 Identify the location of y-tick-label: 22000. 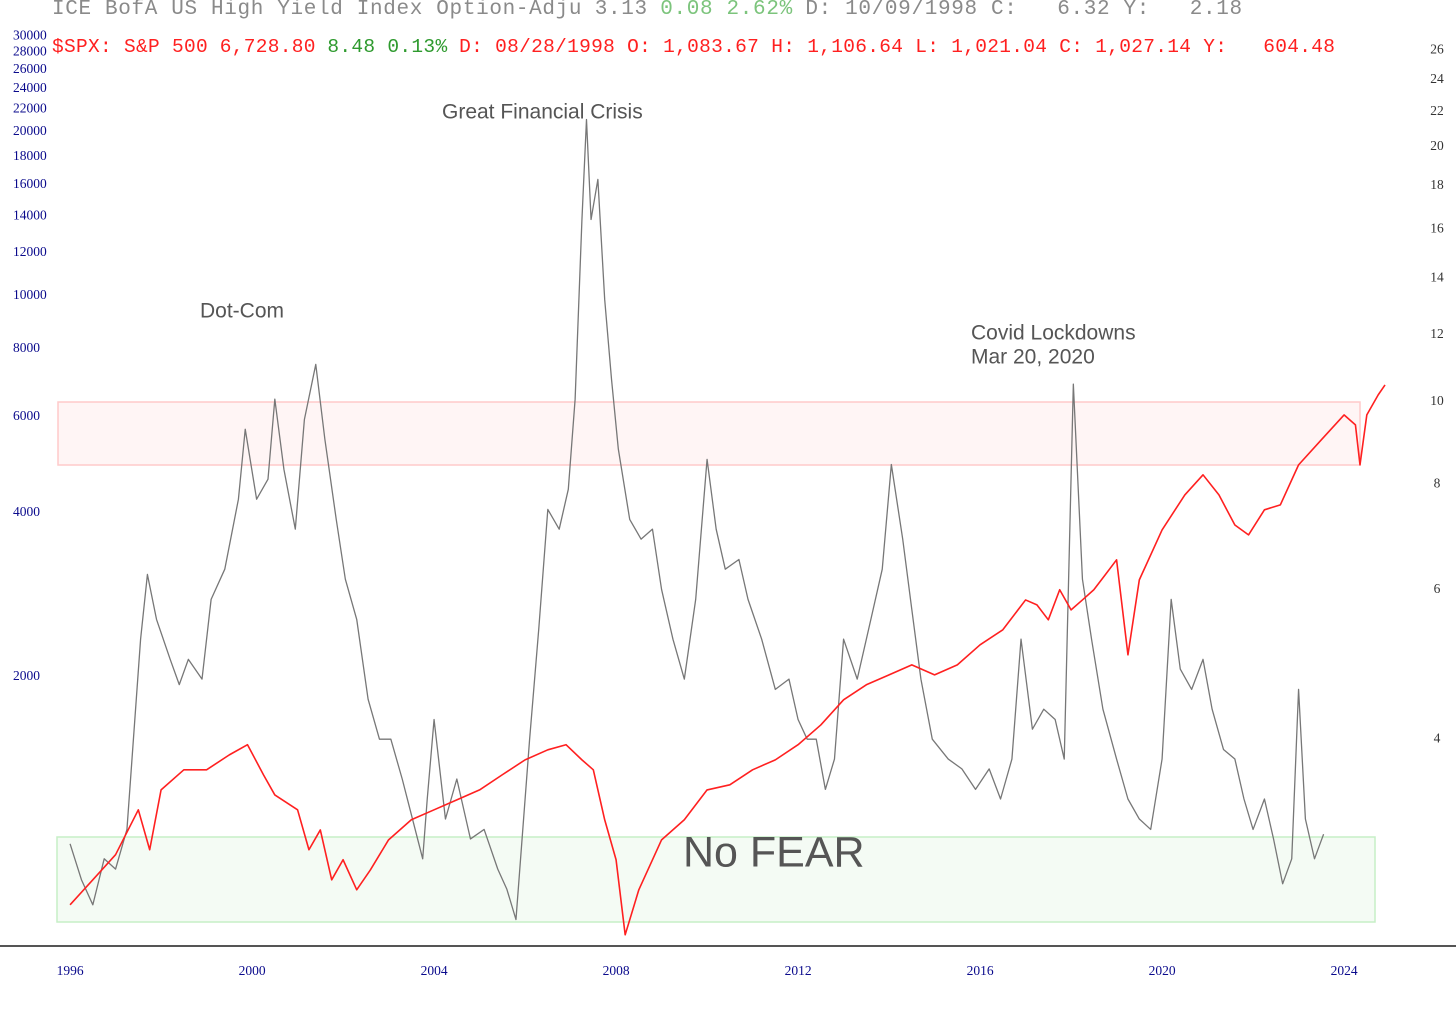
(30, 108).